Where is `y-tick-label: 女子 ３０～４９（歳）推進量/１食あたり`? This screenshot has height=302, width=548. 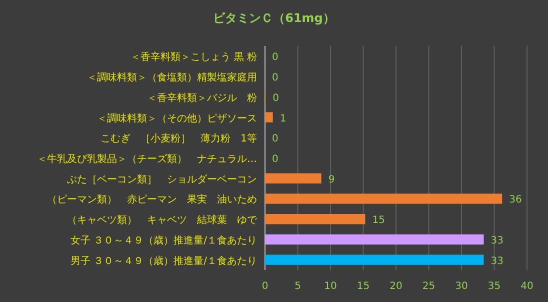 y-tick-label: 女子 ３０～４９（歳）推進量/１食あたり is located at coordinates (163, 240).